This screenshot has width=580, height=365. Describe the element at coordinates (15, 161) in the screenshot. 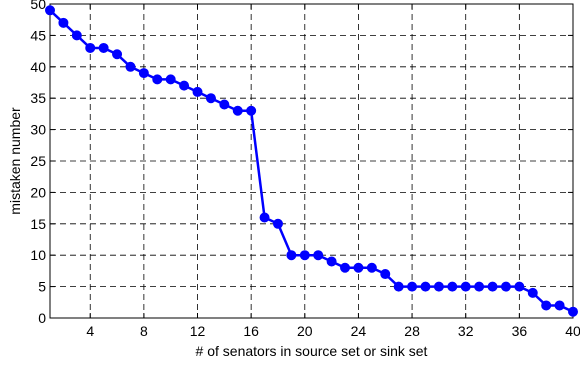

I see `y-axis-label: mistaken number` at that location.